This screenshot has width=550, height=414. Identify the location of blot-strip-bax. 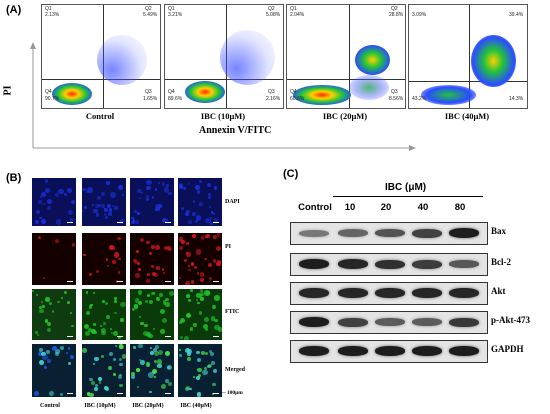
(389, 233).